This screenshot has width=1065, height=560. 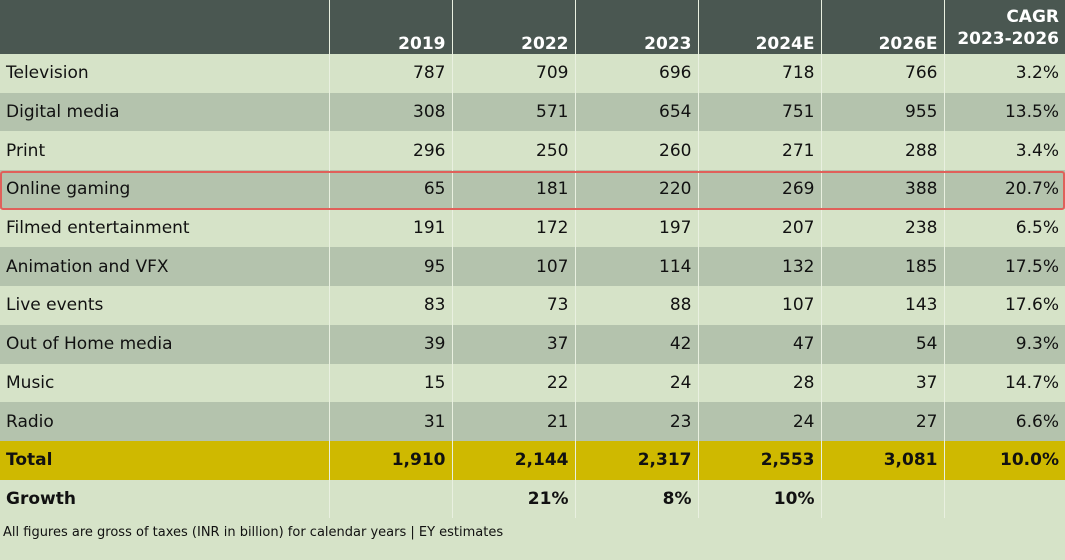 I want to click on header-cagr-line1: CAGR, so click(x=1032, y=17).